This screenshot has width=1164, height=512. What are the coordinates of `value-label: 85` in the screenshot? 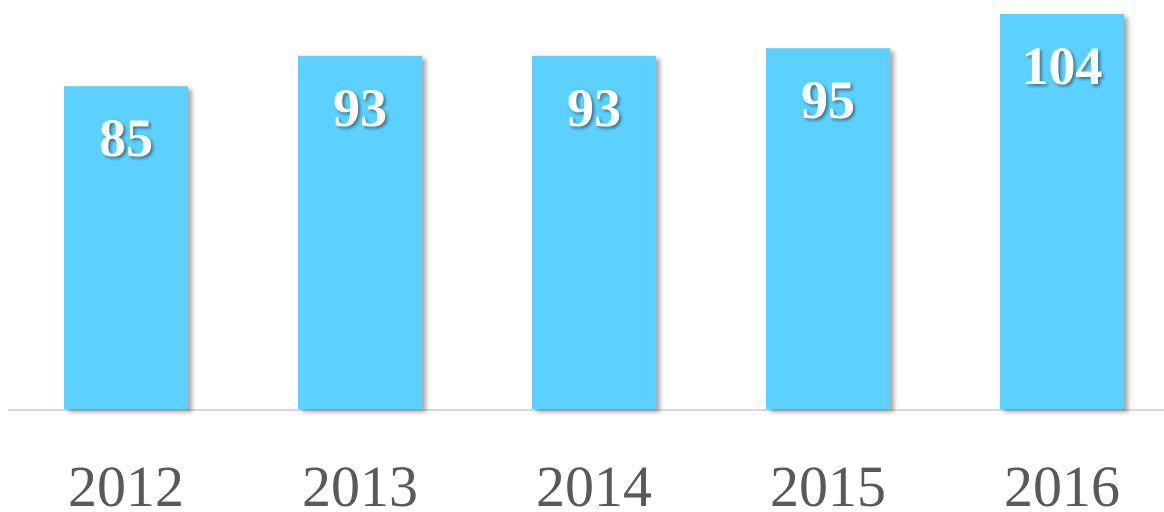 It's located at (126, 138).